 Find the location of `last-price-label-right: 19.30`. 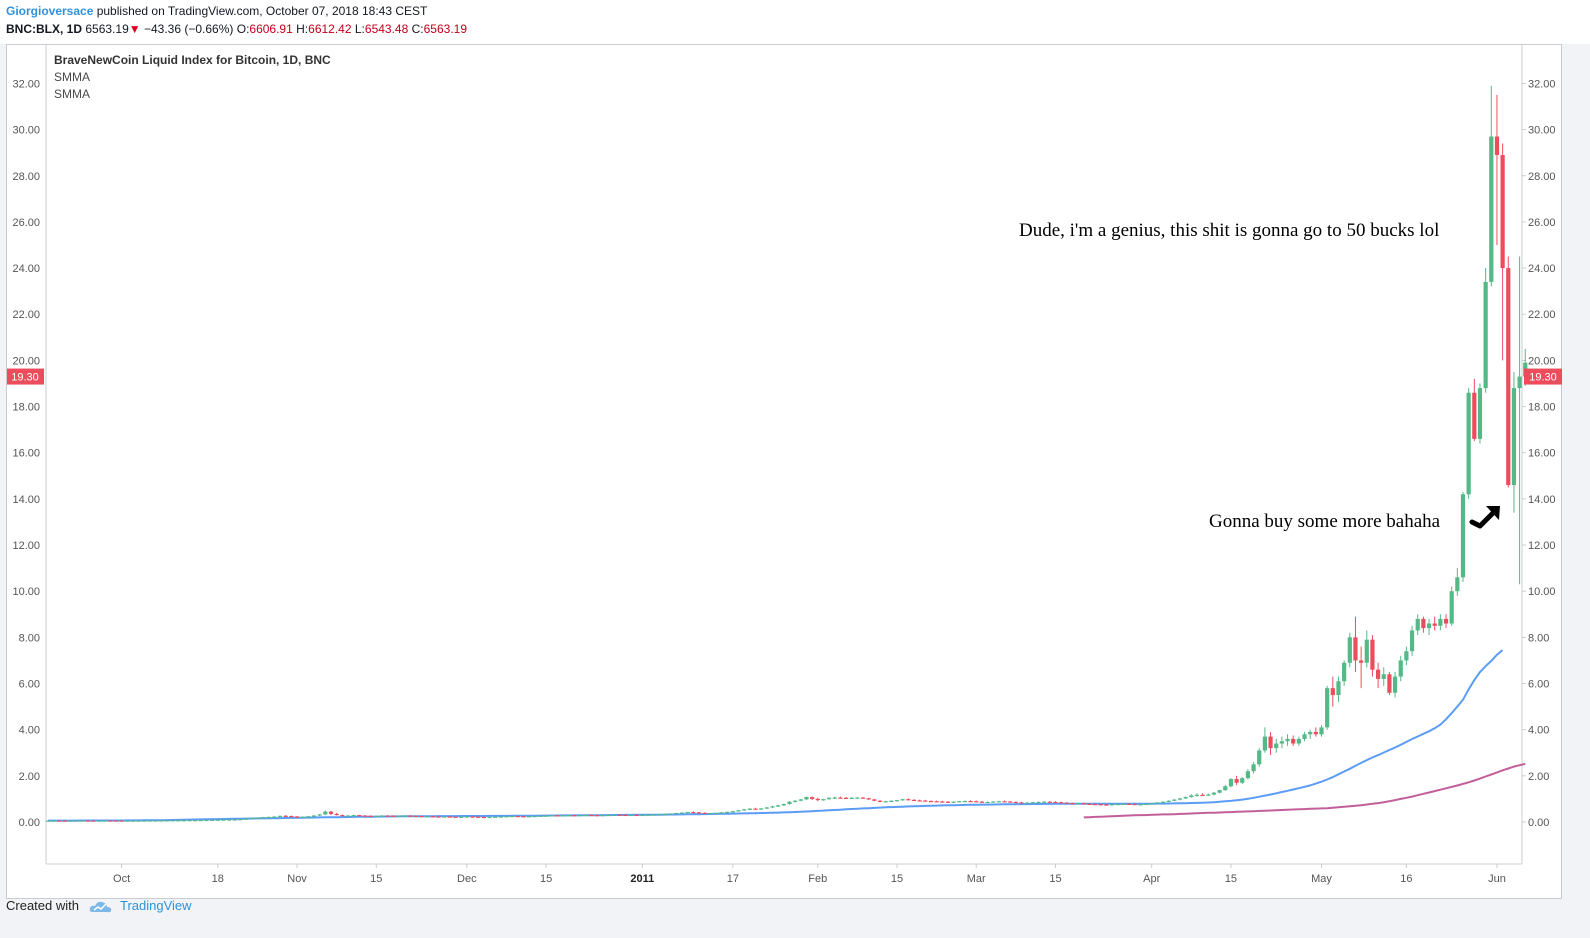

last-price-label-right: 19.30 is located at coordinates (1543, 378).